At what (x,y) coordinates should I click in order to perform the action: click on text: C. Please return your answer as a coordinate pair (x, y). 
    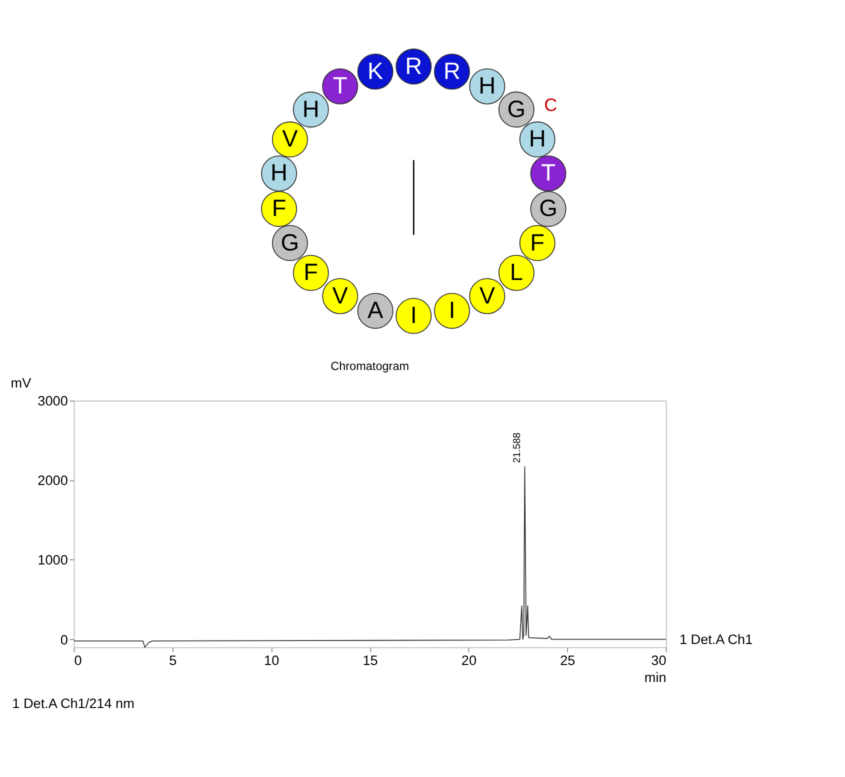
    Looking at the image, I should click on (551, 104).